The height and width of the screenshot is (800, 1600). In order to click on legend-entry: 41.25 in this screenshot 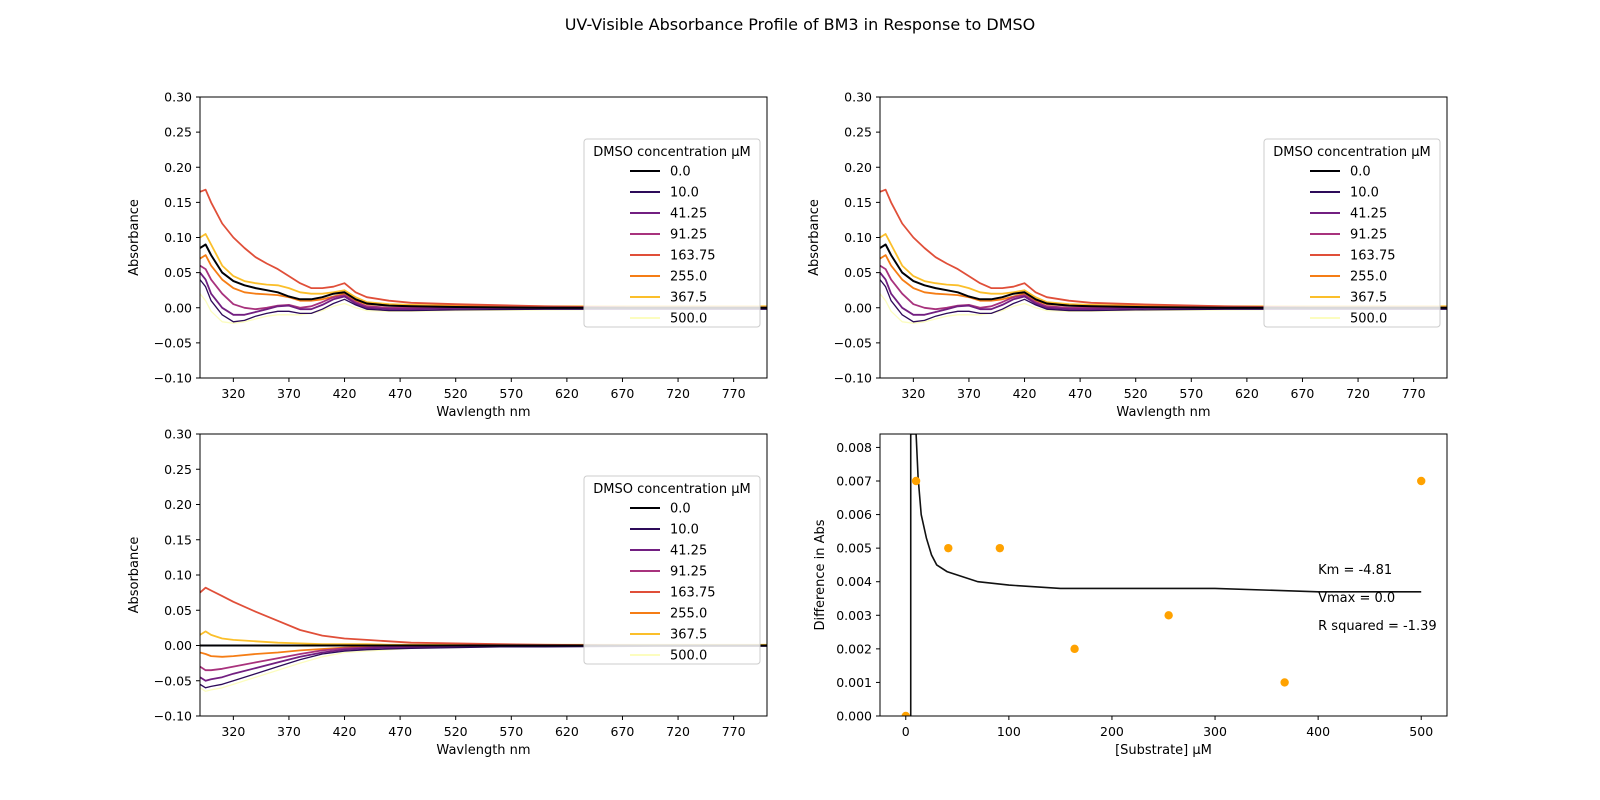, I will do `click(688, 551)`.